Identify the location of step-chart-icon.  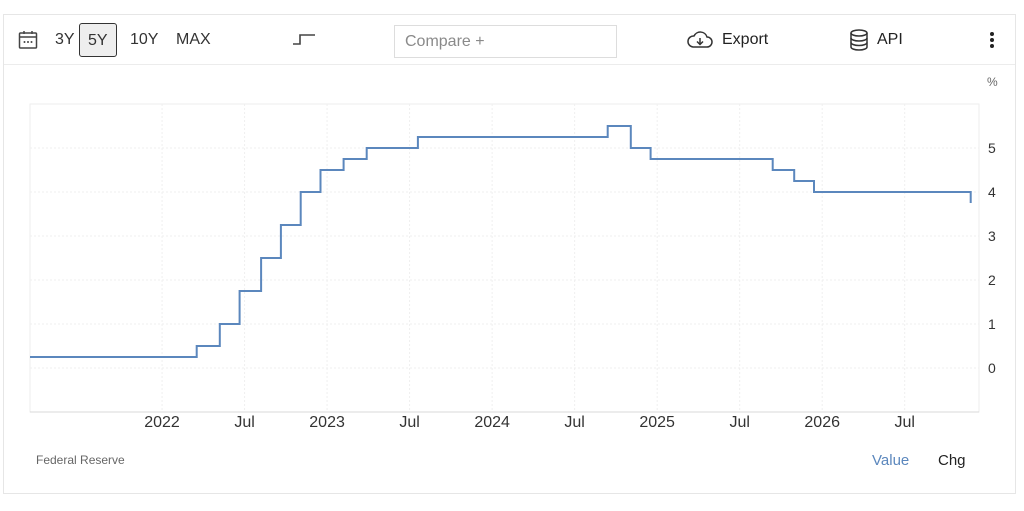
(304, 39).